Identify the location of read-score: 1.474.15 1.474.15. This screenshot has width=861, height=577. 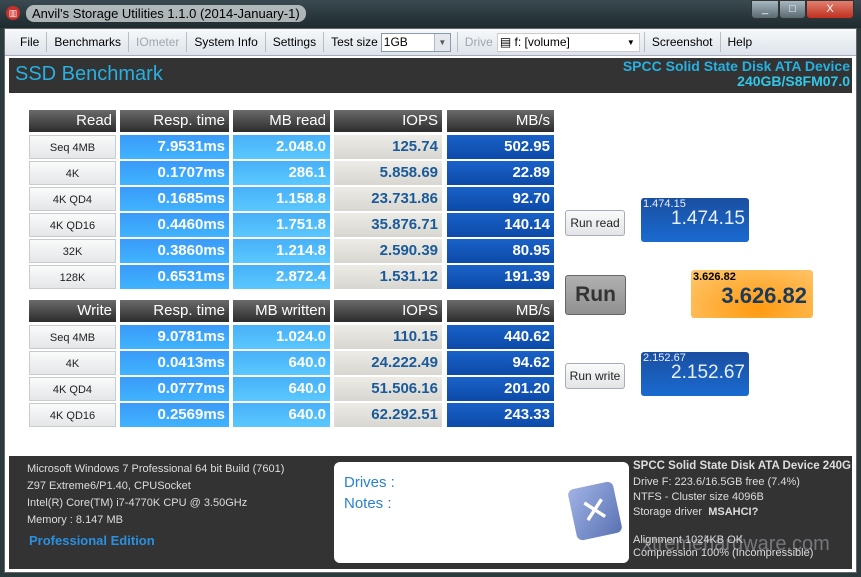
(695, 220).